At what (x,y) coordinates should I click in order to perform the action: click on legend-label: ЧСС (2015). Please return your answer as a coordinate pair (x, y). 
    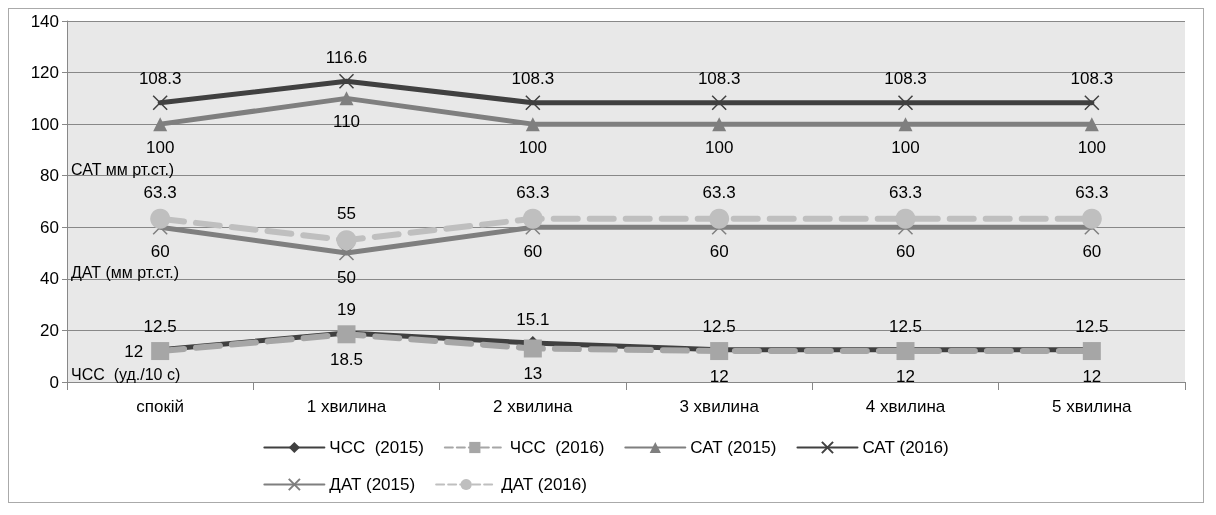
    Looking at the image, I should click on (376, 447).